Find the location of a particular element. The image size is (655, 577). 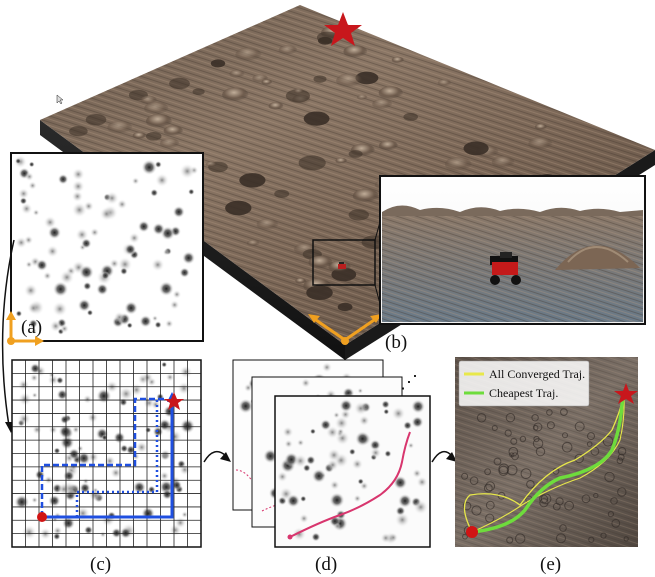

arrow-a-to-c is located at coordinates (8, 333).